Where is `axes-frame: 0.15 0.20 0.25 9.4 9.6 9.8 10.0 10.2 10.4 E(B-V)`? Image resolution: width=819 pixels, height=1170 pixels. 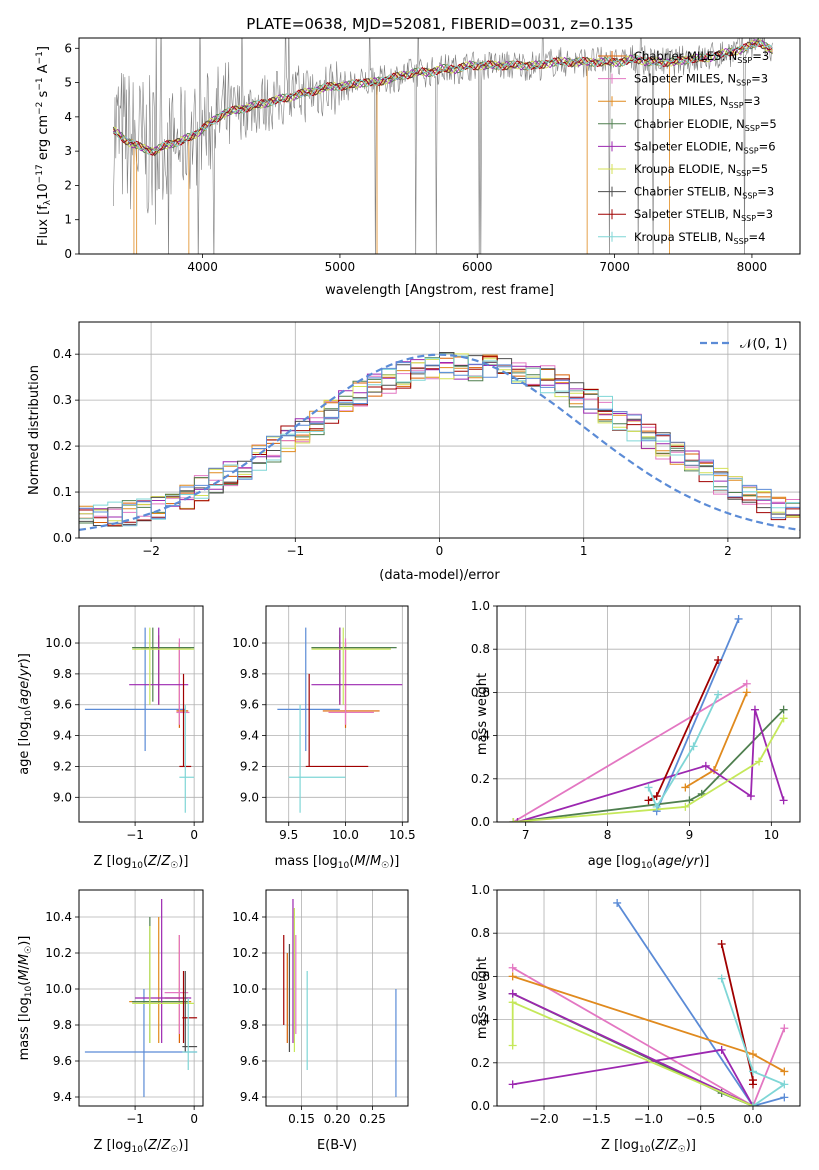 axes-frame: 0.15 0.20 0.25 9.4 9.6 9.8 10.0 10.2 10.4 E(B-V) is located at coordinates (320, 1021).